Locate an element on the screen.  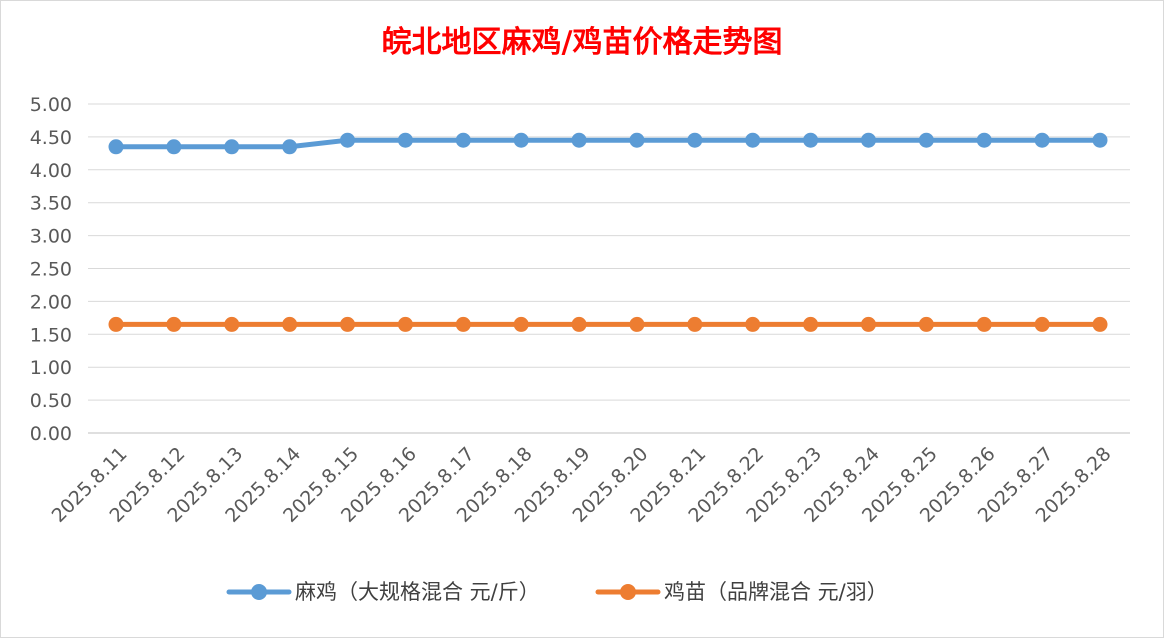
y-tick-label: 1.00 is located at coordinates (51, 368).